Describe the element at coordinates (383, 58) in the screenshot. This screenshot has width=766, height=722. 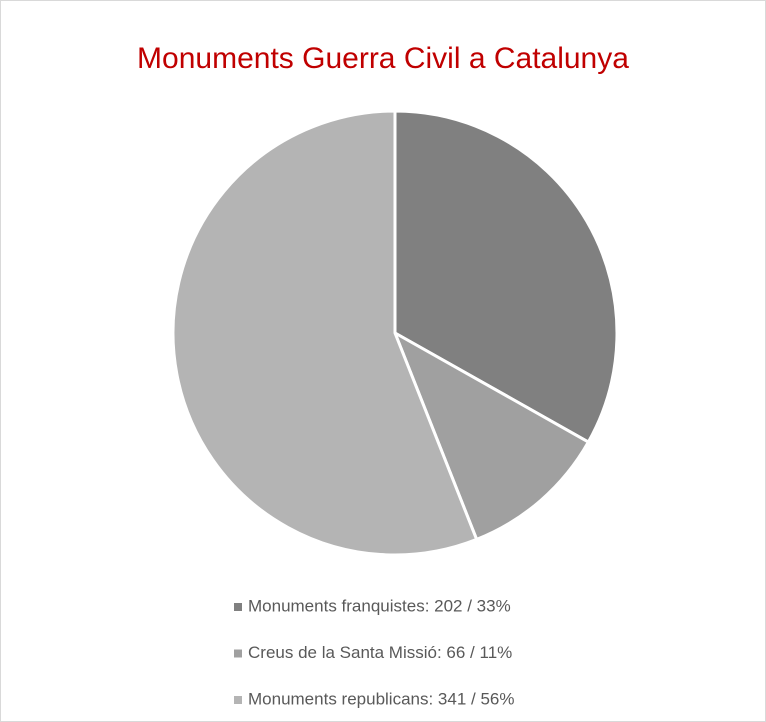
I see `chart-title: Monuments Guerra Civil a Catalunya` at that location.